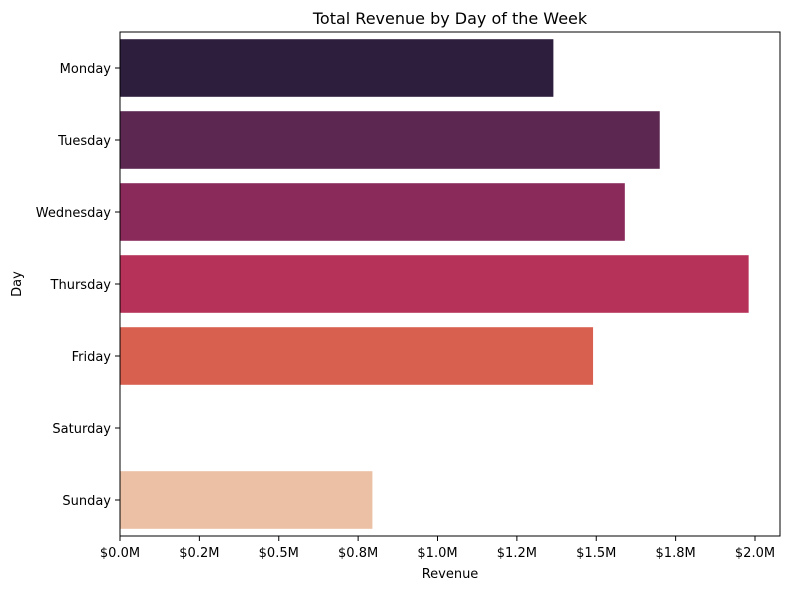  Describe the element at coordinates (358, 553) in the screenshot. I see `x-tick-label: $0.8M` at that location.